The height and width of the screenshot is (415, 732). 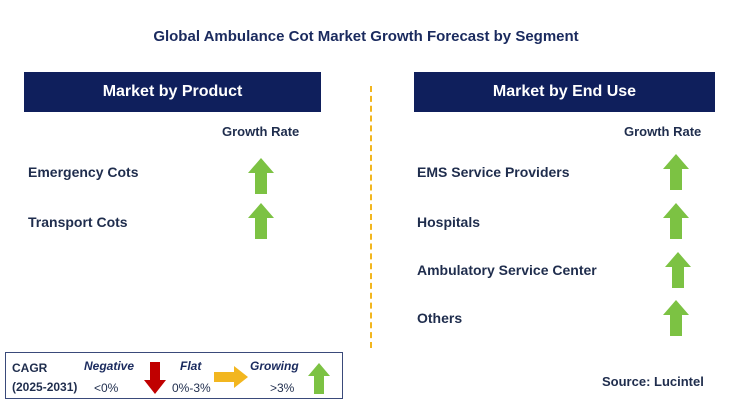 I want to click on product-item-transport-cots: Transport Cots, so click(x=78, y=222).